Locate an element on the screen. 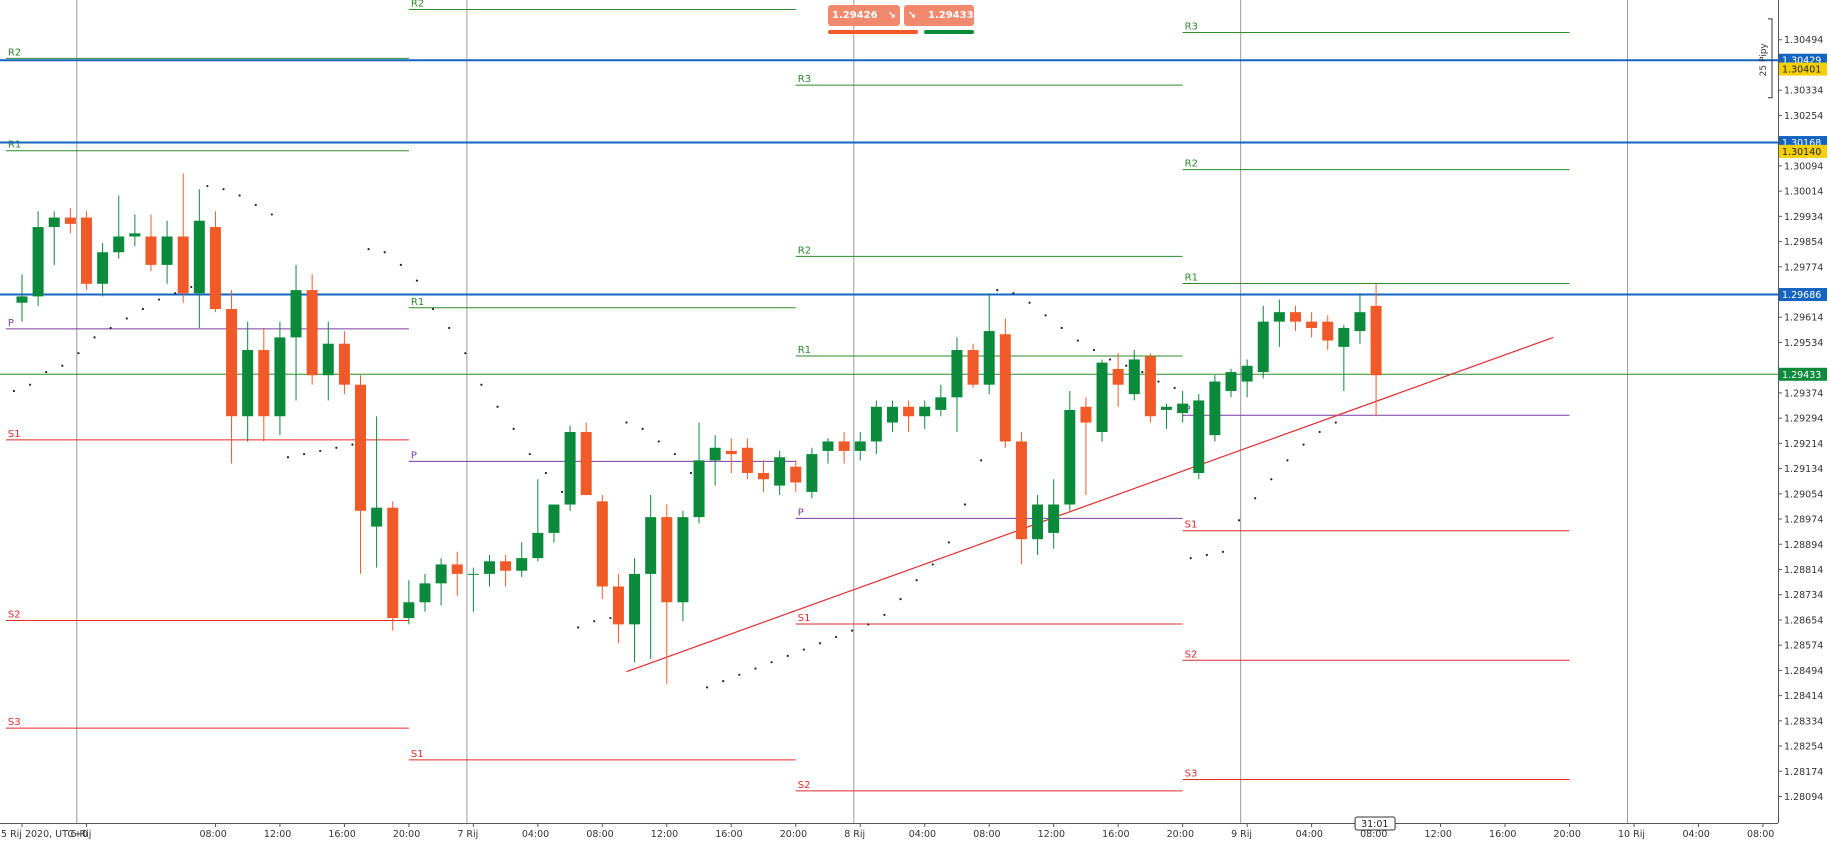 The width and height of the screenshot is (1829, 847). trade-panel: 1.29426 ↘ ↘ 1.29433 is located at coordinates (901, 20).